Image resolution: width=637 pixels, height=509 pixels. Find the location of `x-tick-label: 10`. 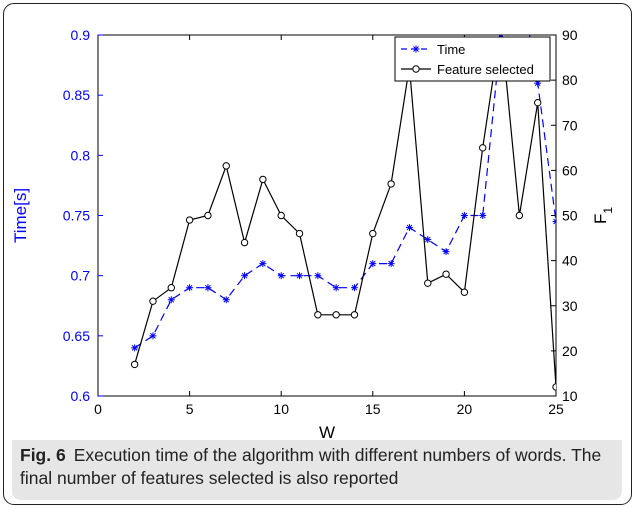

x-tick-label: 10 is located at coordinates (281, 409).